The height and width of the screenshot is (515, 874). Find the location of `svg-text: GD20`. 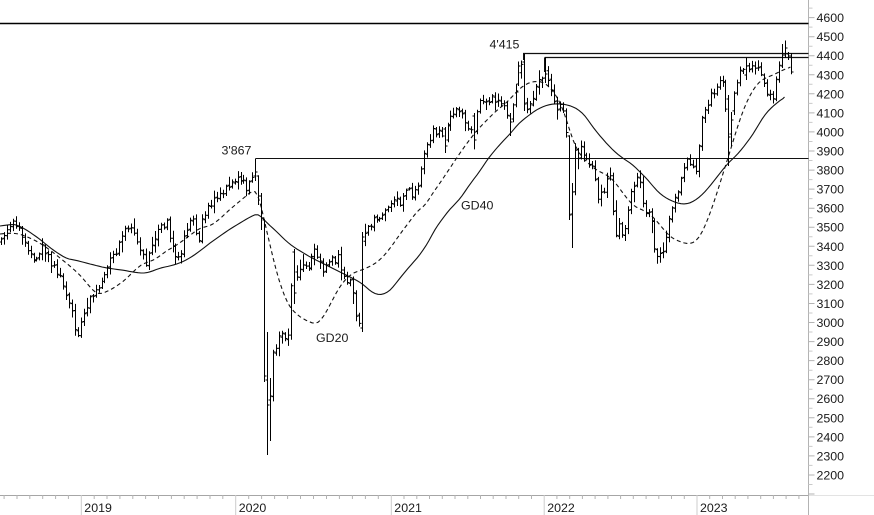

svg-text: GD20 is located at coordinates (332, 338).